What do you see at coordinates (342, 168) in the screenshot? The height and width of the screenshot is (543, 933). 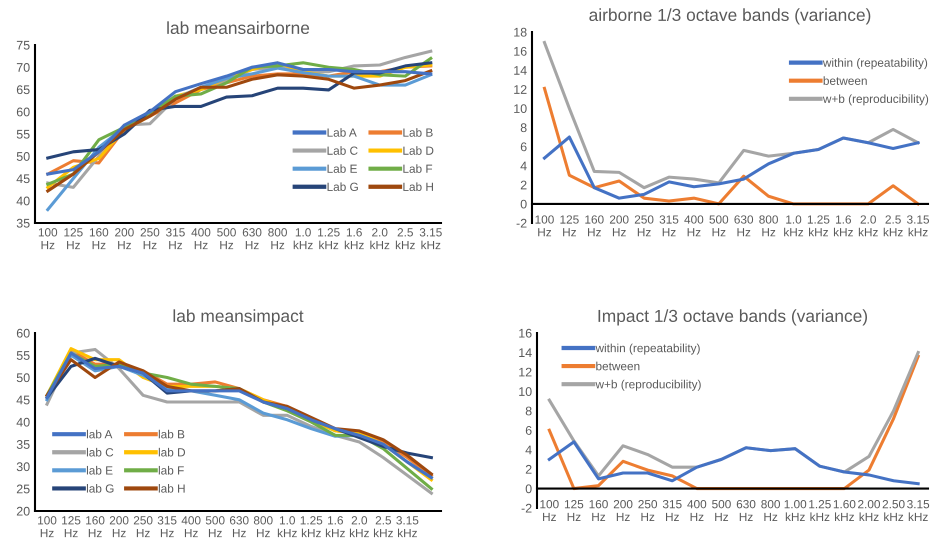 I see `legend-label: Lab E` at bounding box center [342, 168].